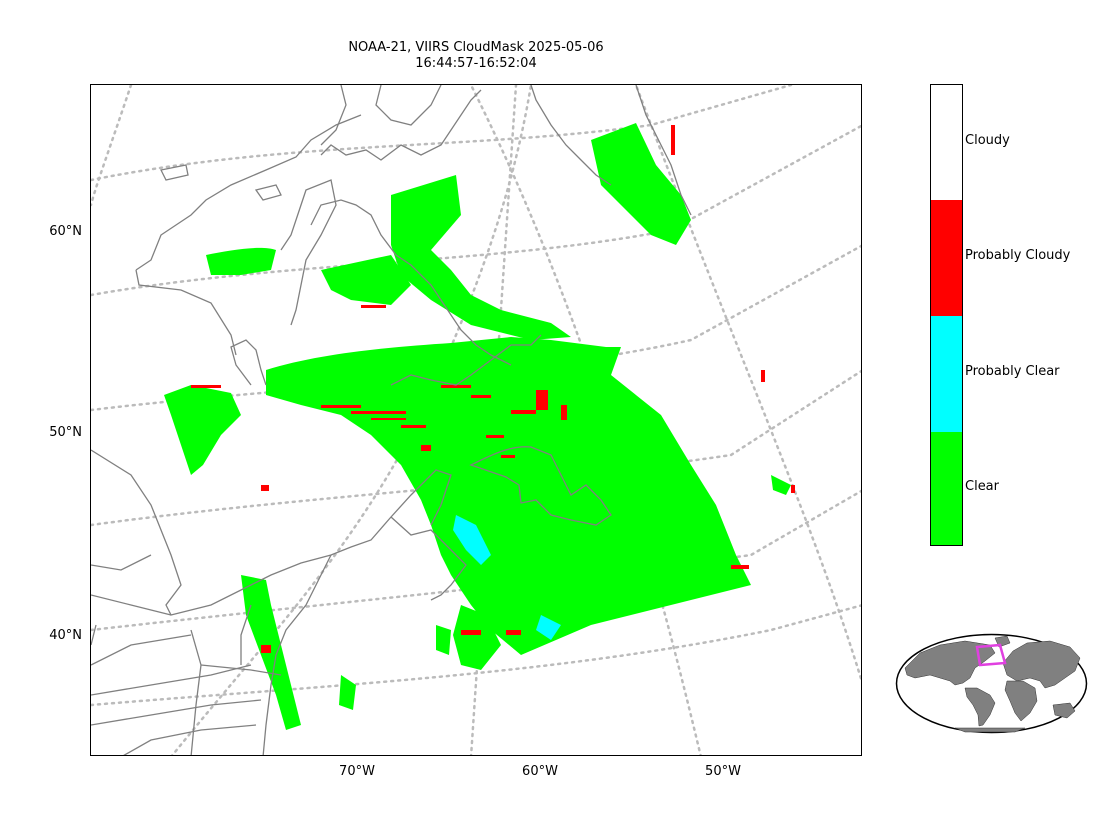 The height and width of the screenshot is (840, 1120). Describe the element at coordinates (481, 257) in the screenshot. I see `clear-region-north` at that location.